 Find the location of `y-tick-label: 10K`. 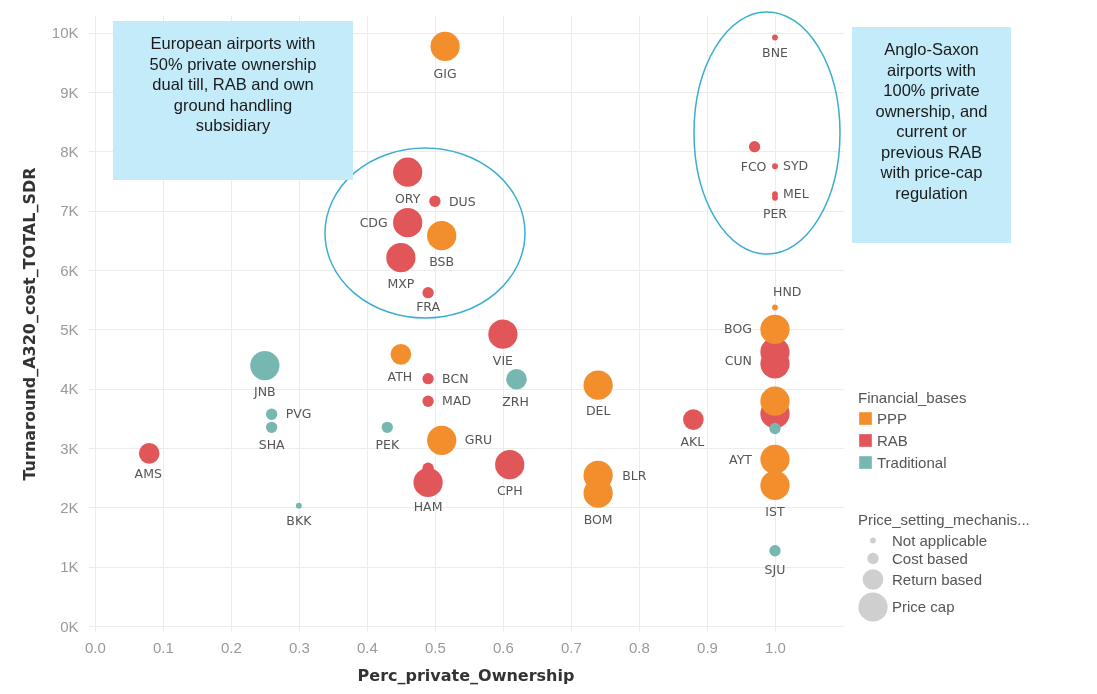

y-tick-label: 10K is located at coordinates (65, 33).